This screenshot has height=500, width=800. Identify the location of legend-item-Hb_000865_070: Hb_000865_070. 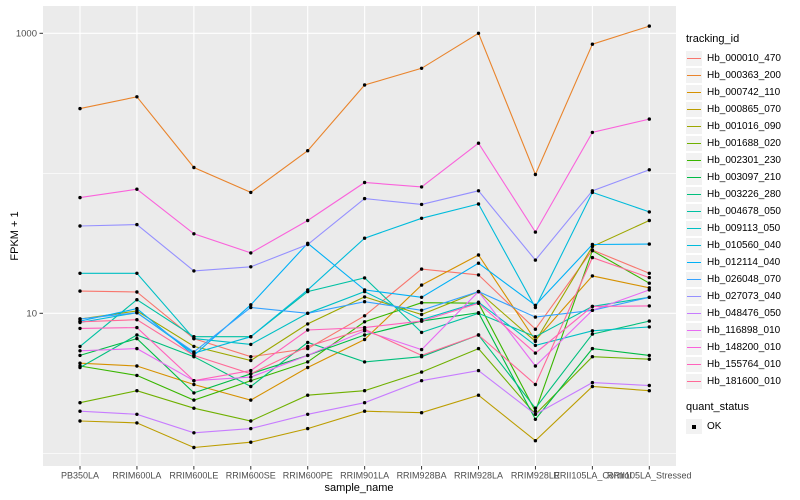
(742, 109).